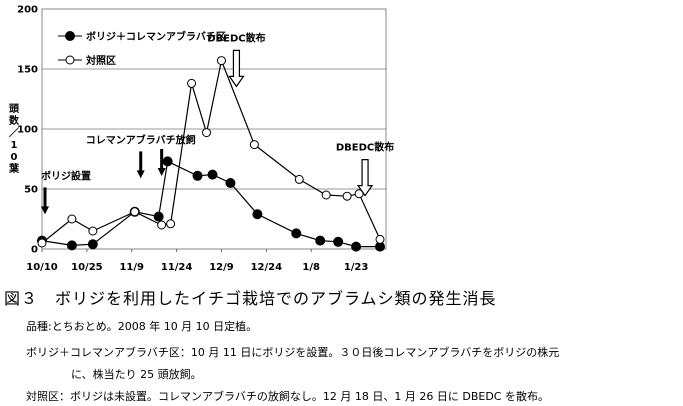 The image size is (683, 406). I want to click on y-tick-label: 100, so click(27, 130).